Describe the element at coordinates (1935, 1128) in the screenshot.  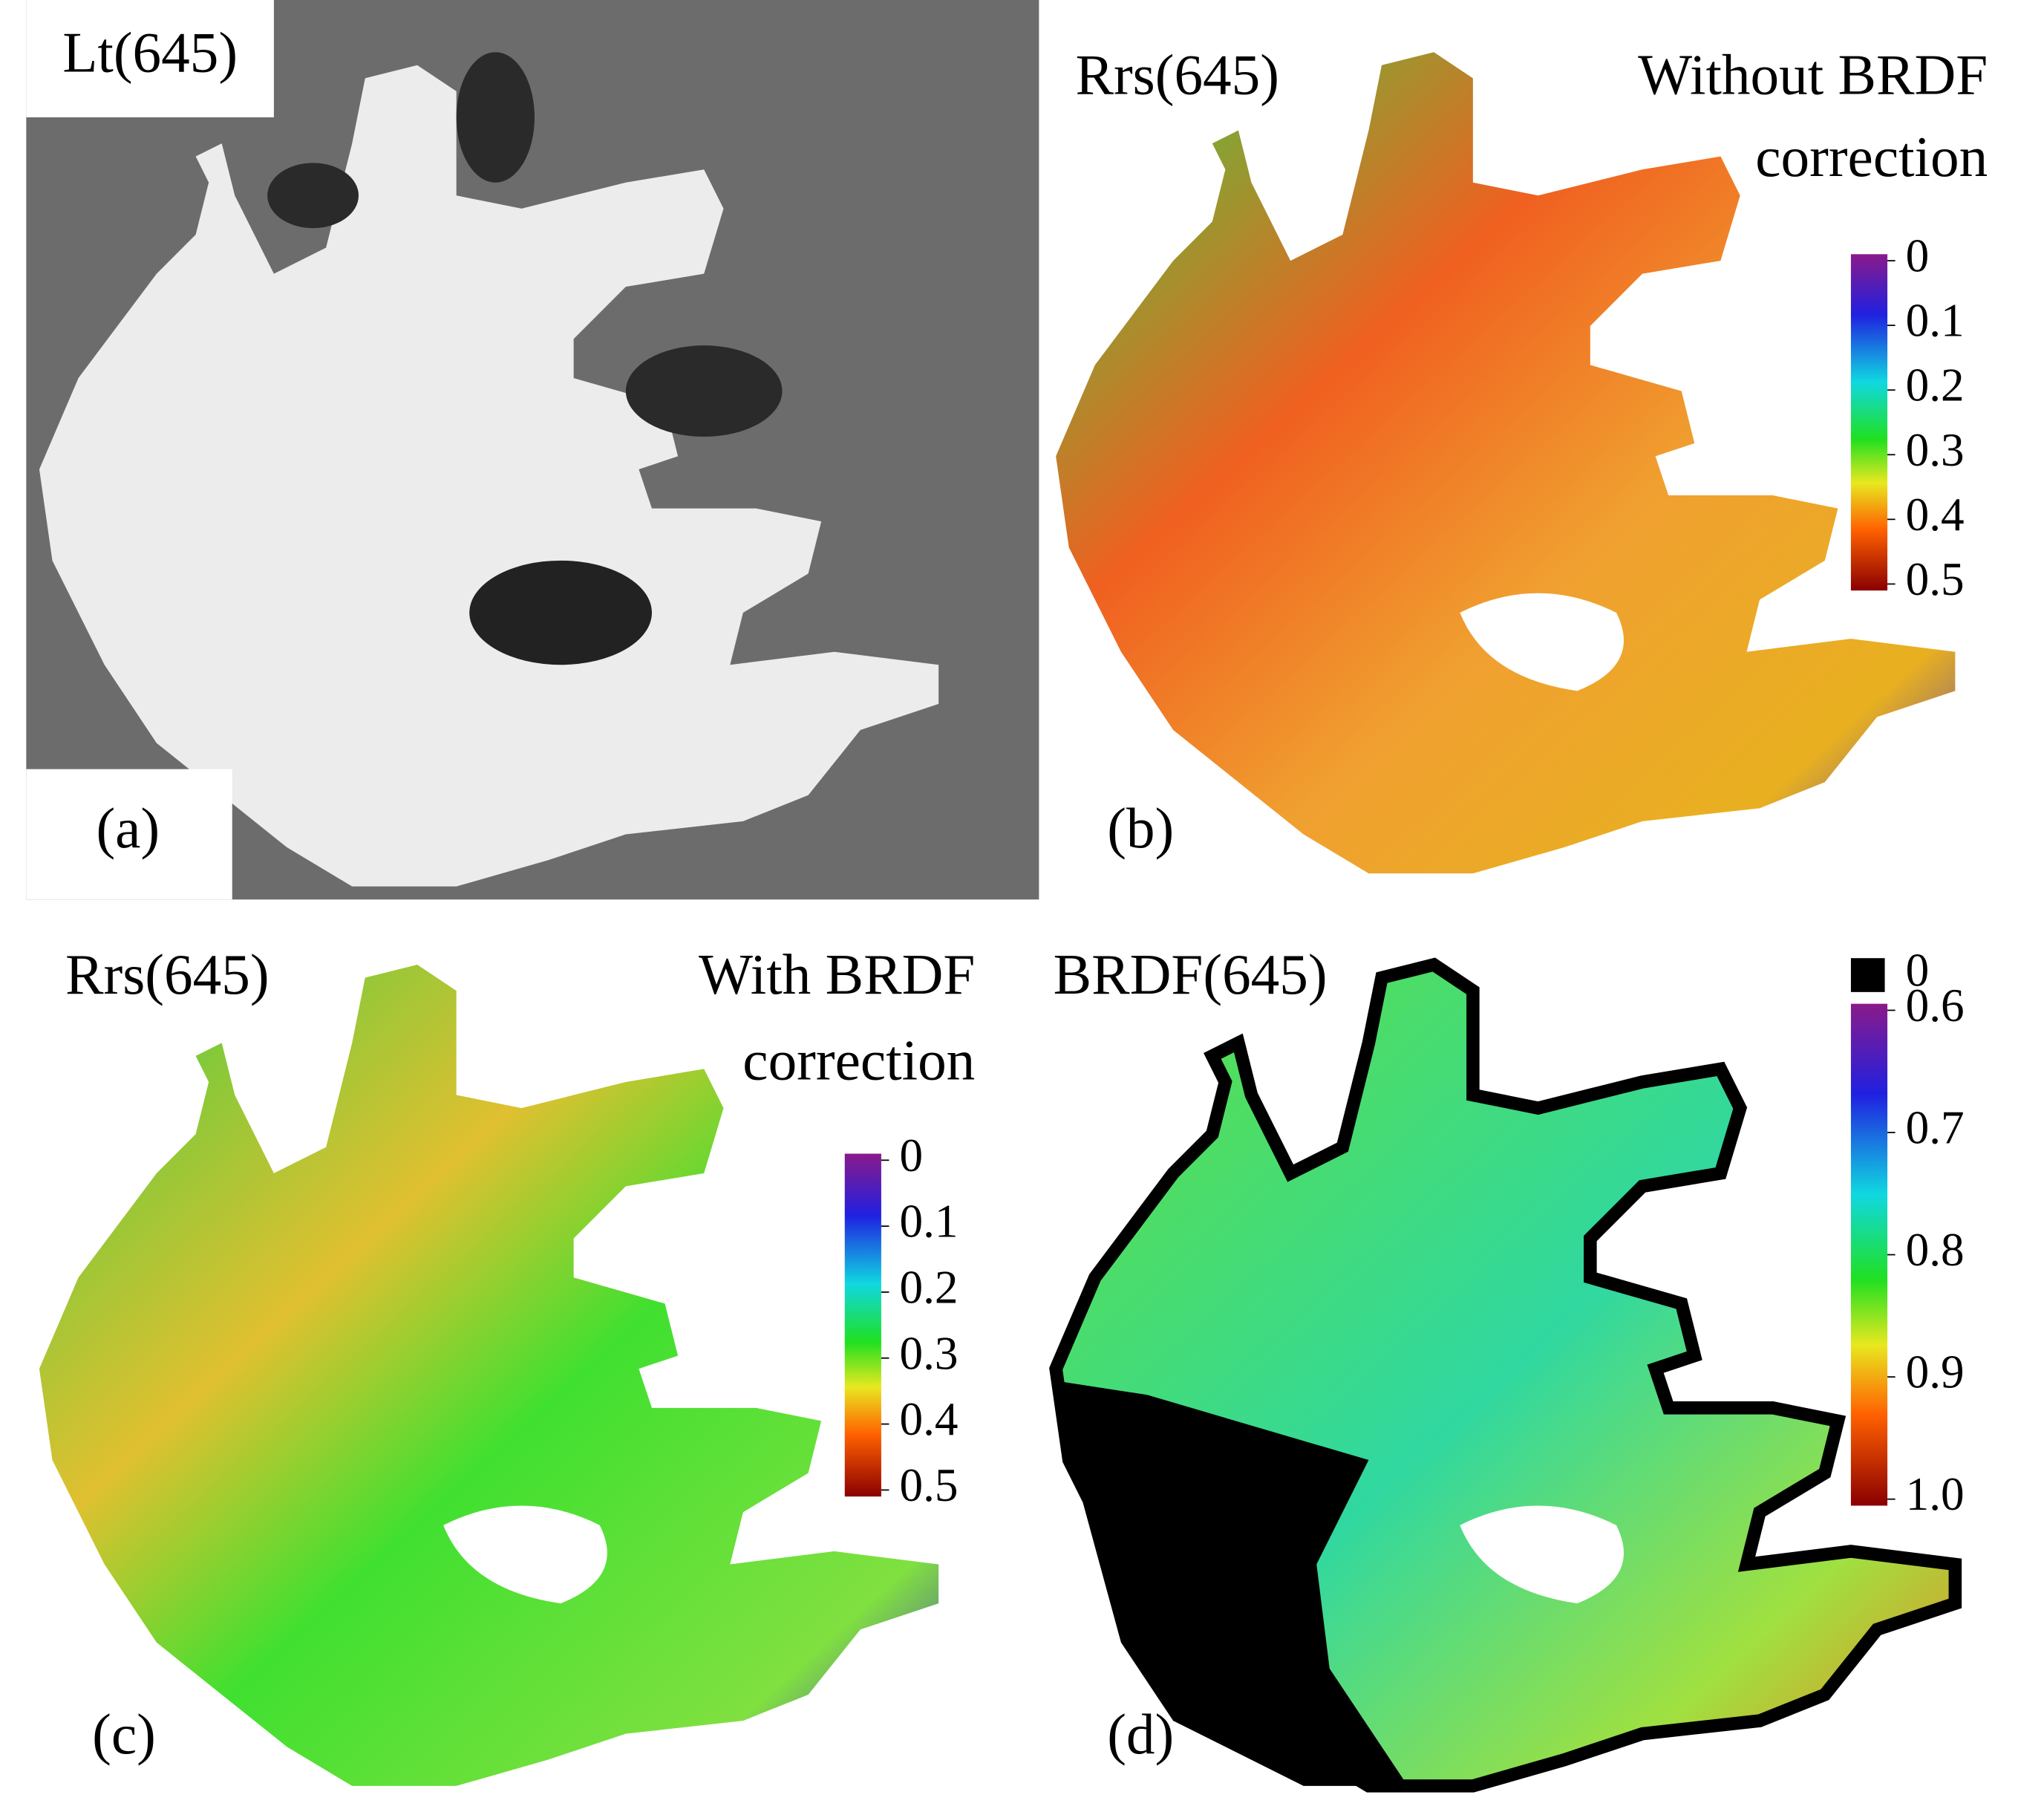
I see `colorbar-tick-label: 0.7` at that location.